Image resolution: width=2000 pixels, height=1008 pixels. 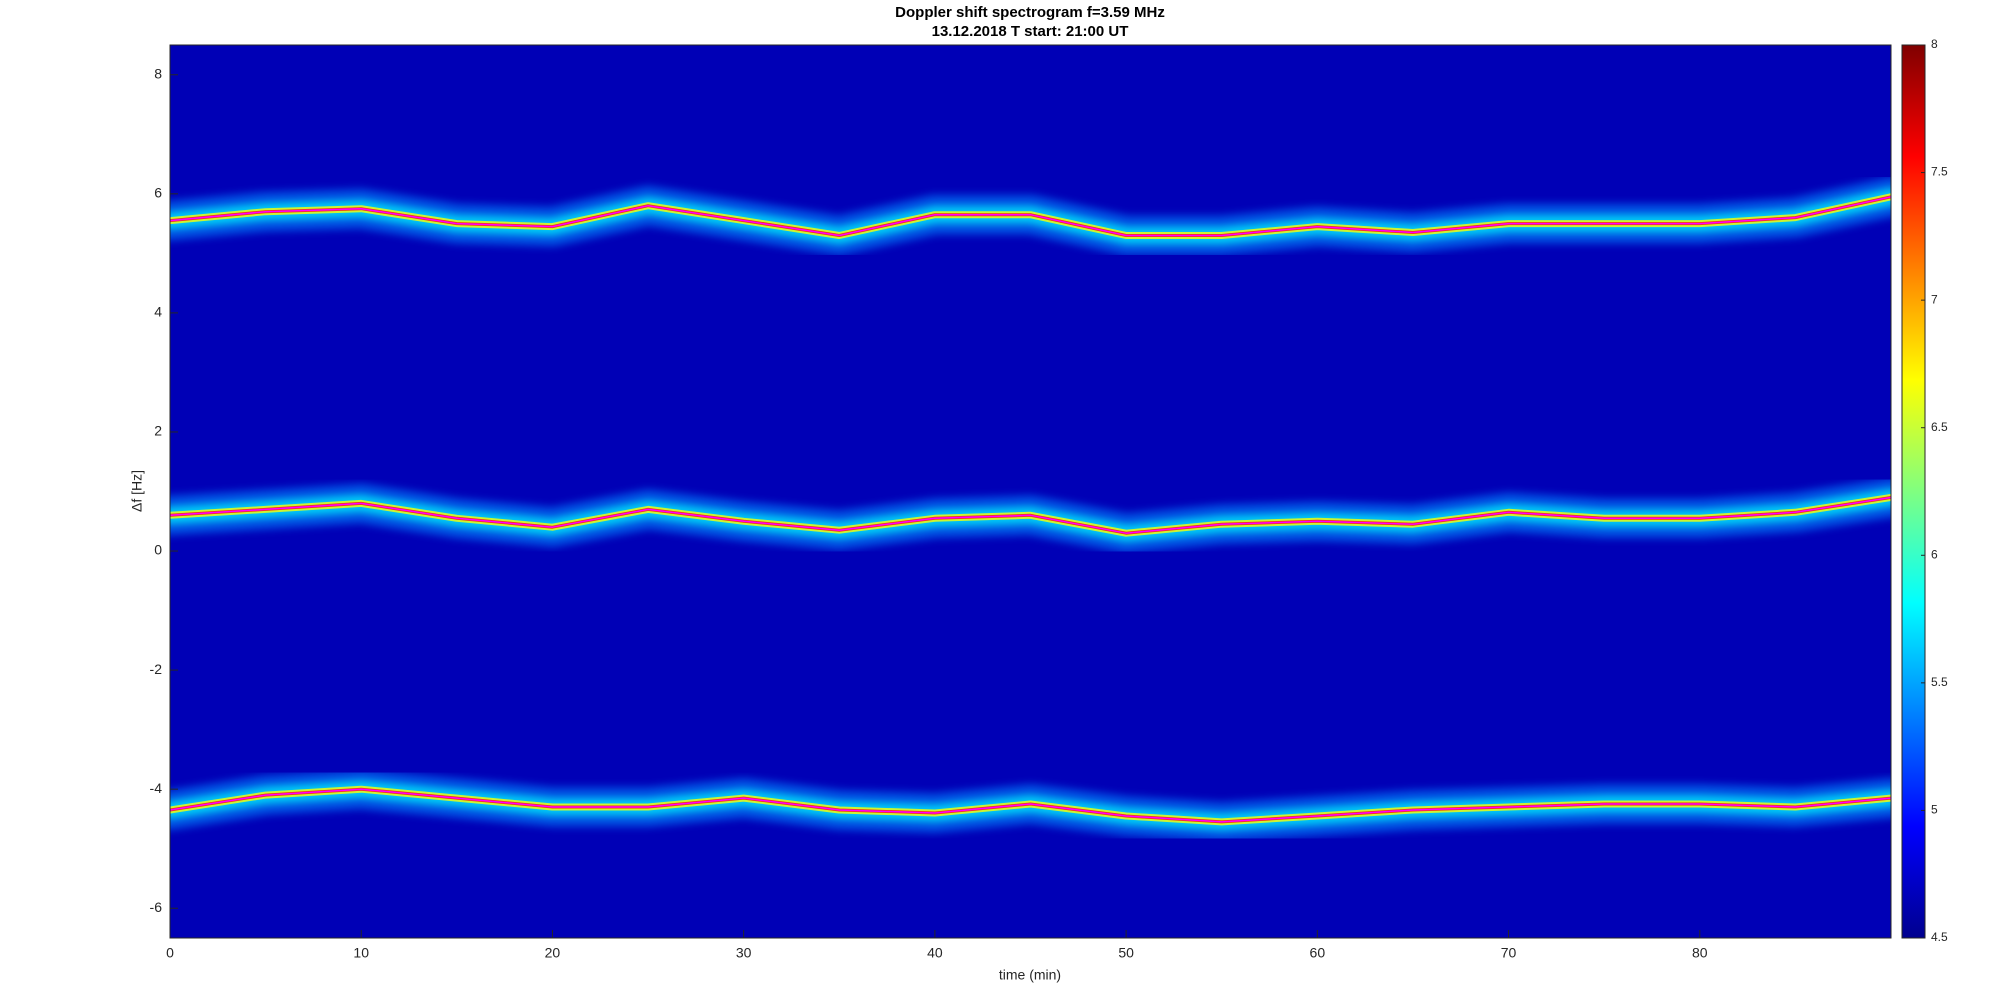 What do you see at coordinates (156, 907) in the screenshot?
I see `y-tick-label: -6` at bounding box center [156, 907].